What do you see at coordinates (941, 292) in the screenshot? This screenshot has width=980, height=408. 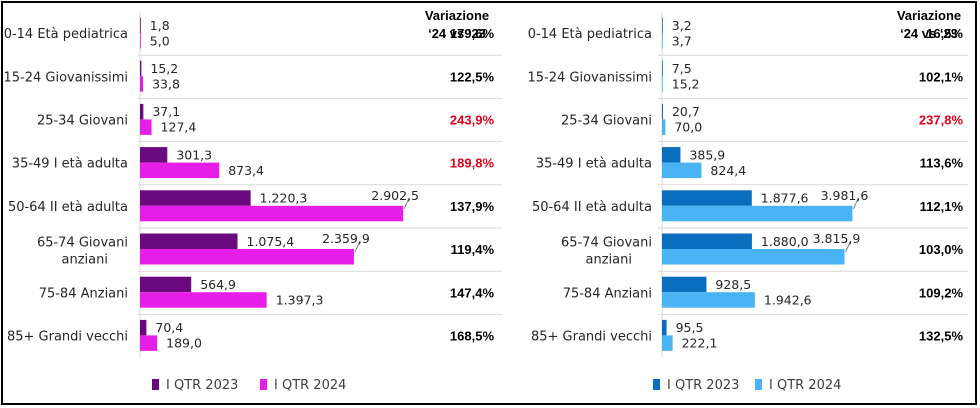 I see `variation-value: 109,2%` at bounding box center [941, 292].